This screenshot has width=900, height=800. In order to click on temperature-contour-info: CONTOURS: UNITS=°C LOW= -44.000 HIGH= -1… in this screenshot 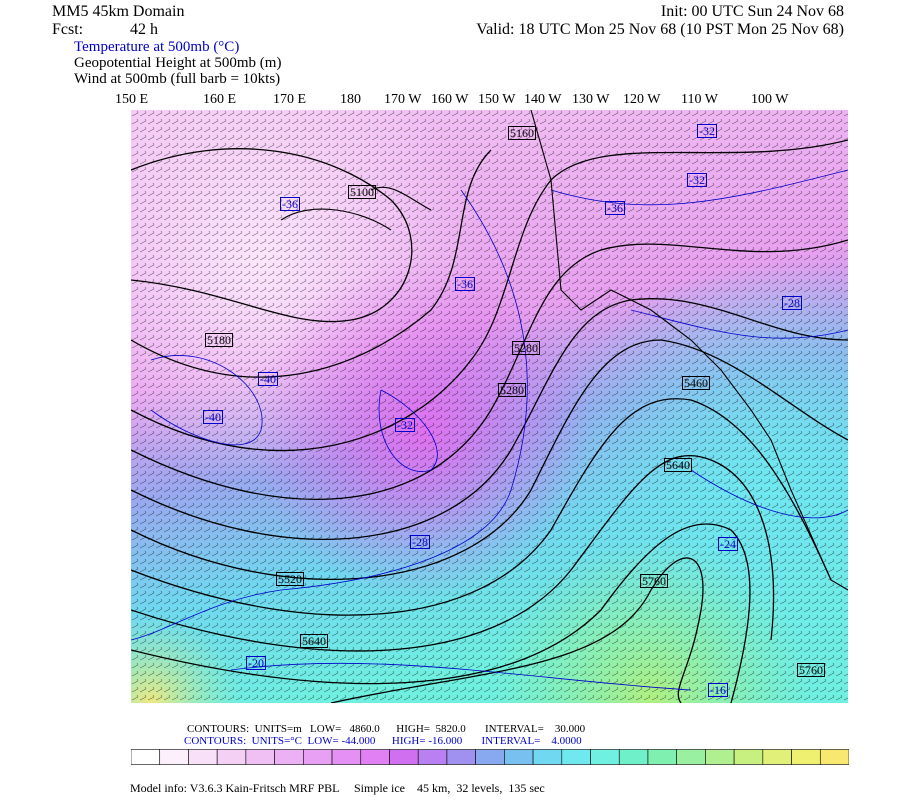, I will do `click(383, 741)`.